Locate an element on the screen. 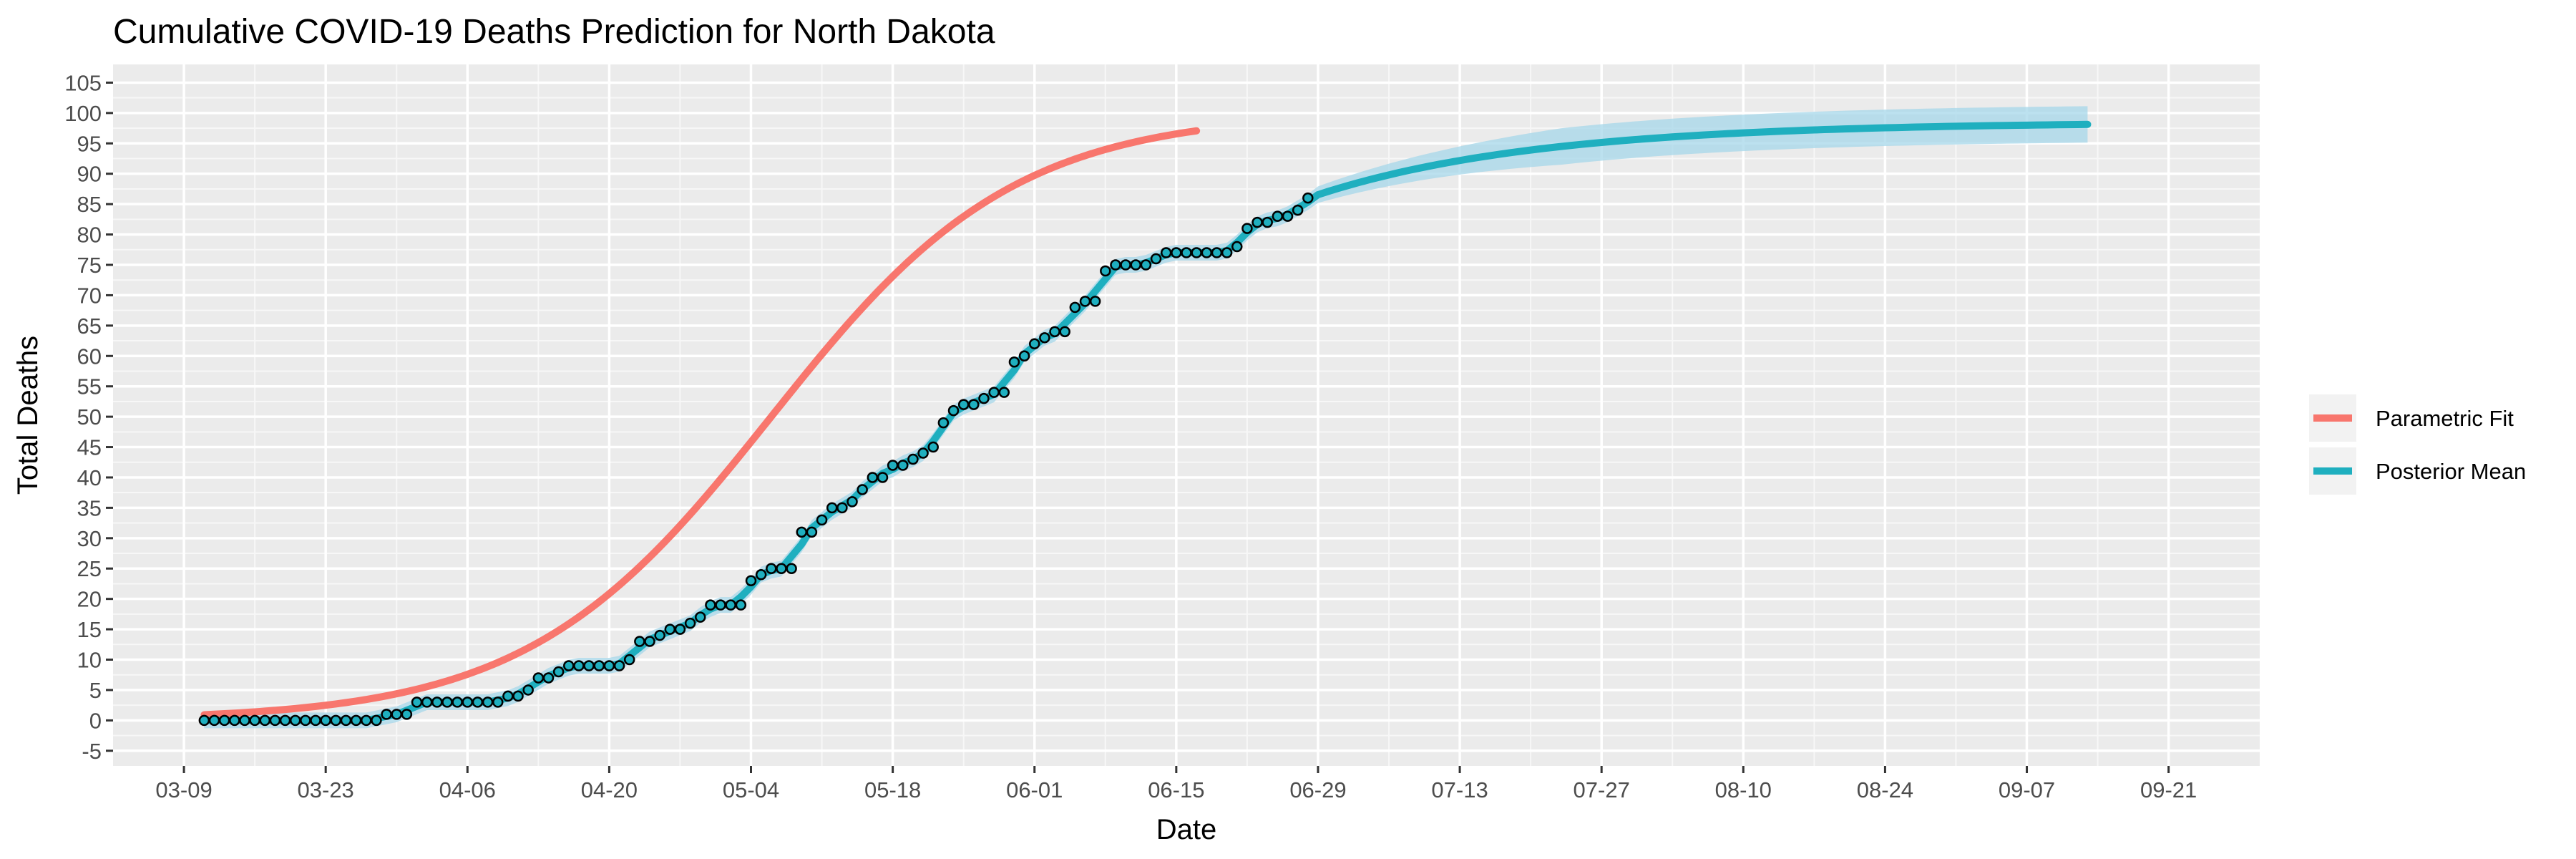  x-tick-label: 08-24 is located at coordinates (1885, 789).